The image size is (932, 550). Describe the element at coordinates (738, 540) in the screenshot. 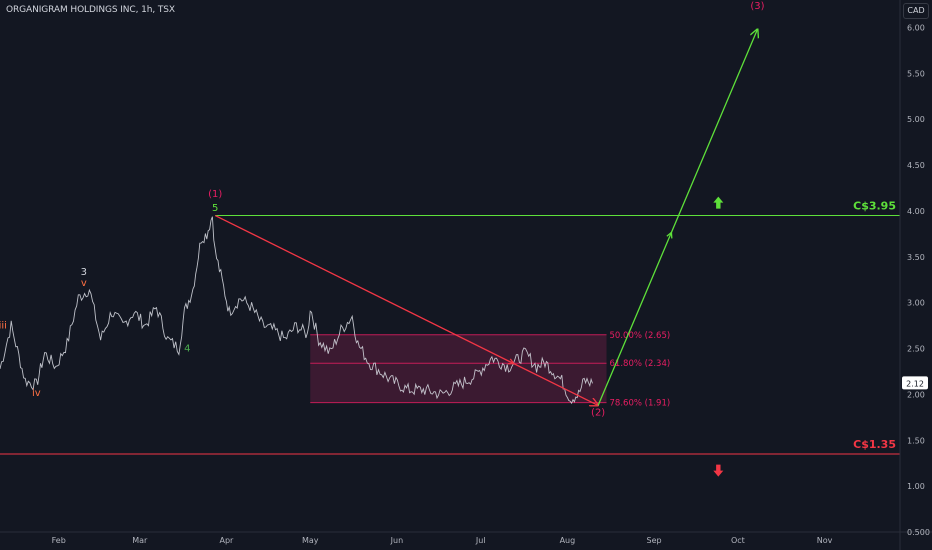

I see `x-tick-label: Oct` at that location.